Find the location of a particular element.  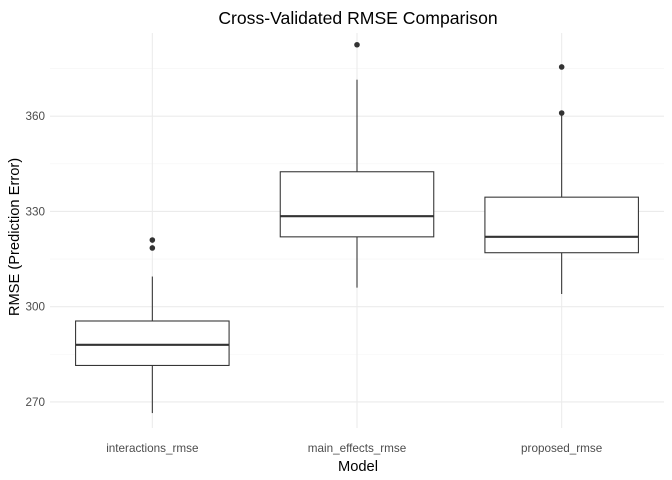

x-tick-label: proposed_rmse is located at coordinates (561, 448).